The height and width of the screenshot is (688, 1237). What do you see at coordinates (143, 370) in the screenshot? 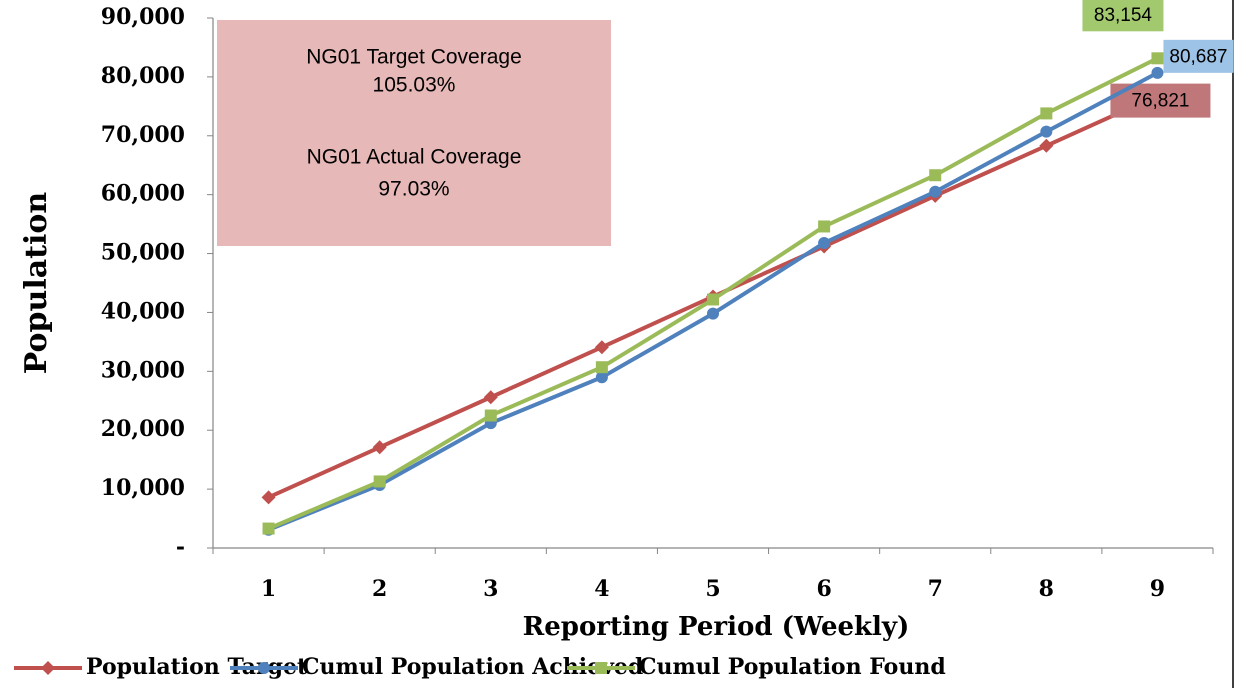
I see `y-tick-label: 30,000` at bounding box center [143, 370].